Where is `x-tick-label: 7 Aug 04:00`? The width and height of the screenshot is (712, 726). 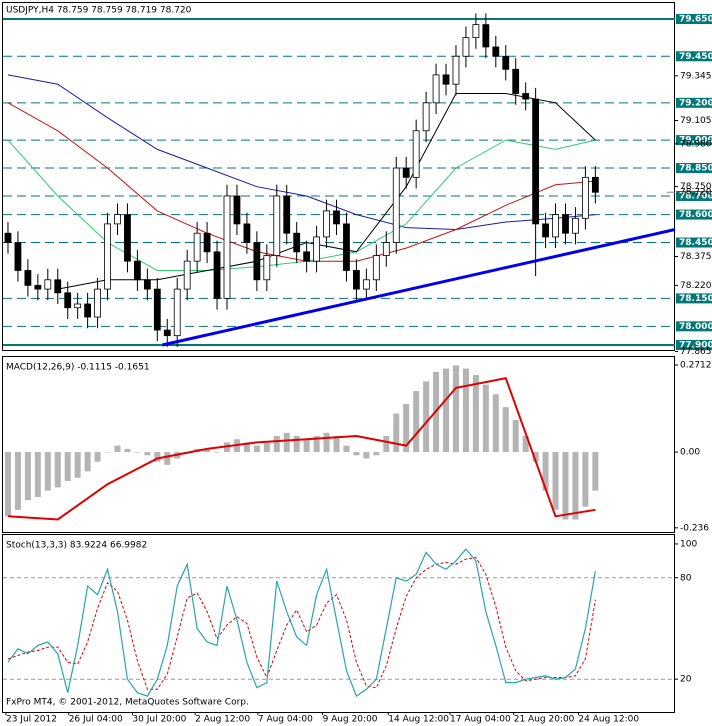 x-tick-label: 7 Aug 04:00 is located at coordinates (285, 720).